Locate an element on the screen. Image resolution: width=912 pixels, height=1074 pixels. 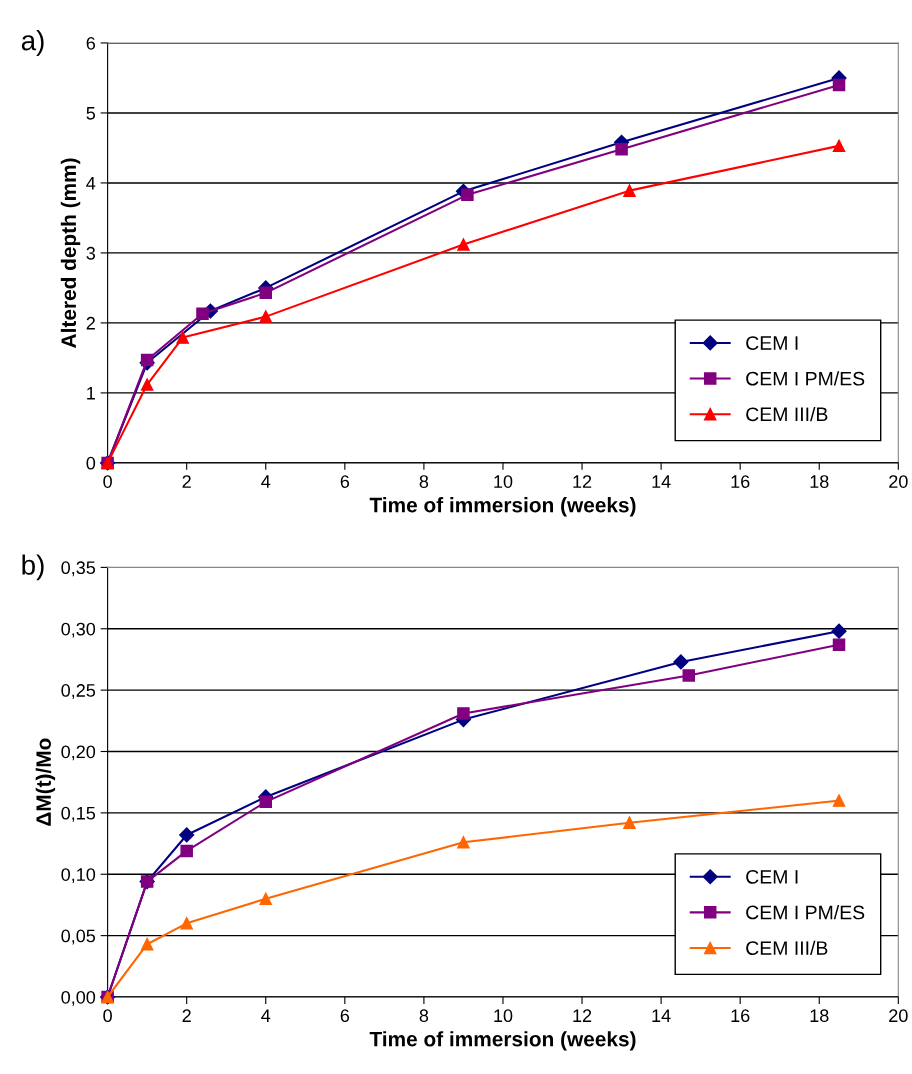
y-tick-label: 0,10 is located at coordinates (78, 876).